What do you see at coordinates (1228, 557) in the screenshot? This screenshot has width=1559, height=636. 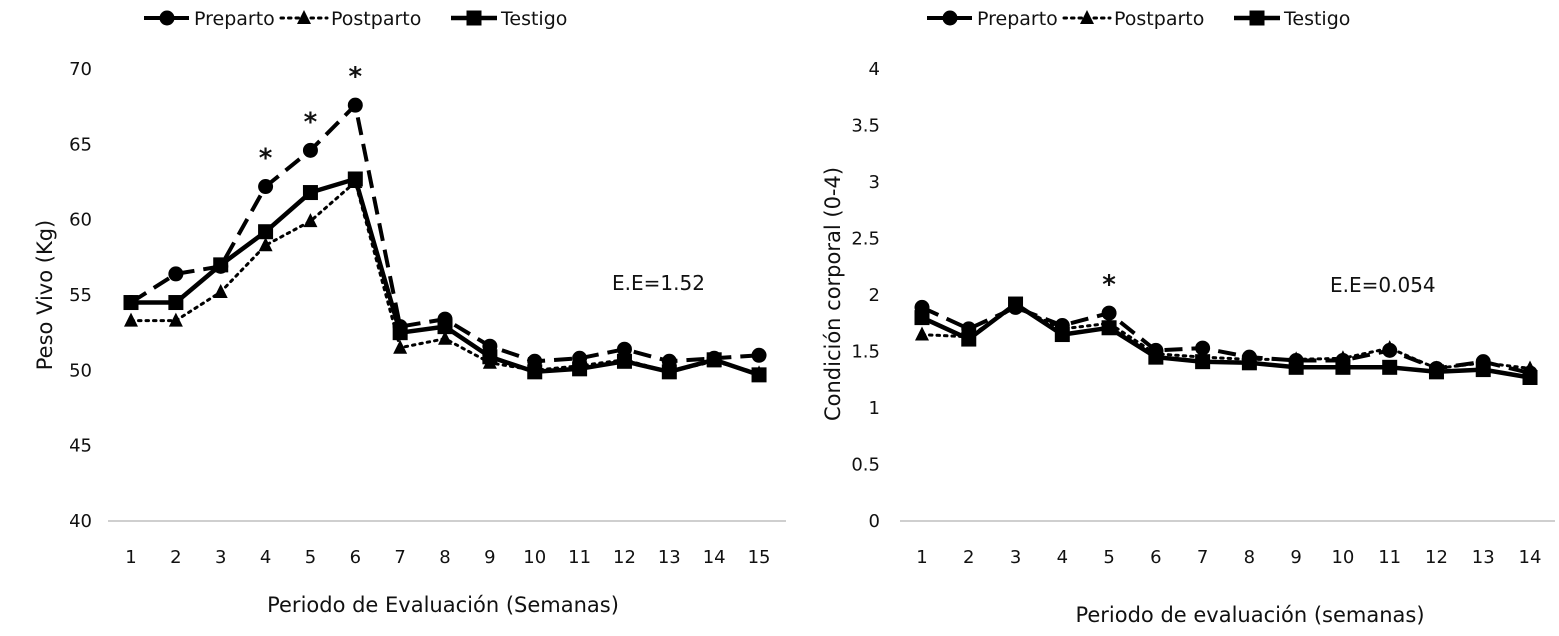 I see `x-tick-labels: 1 2 3 4 5 6 7 8 9 10 11 12 13 14` at bounding box center [1228, 557].